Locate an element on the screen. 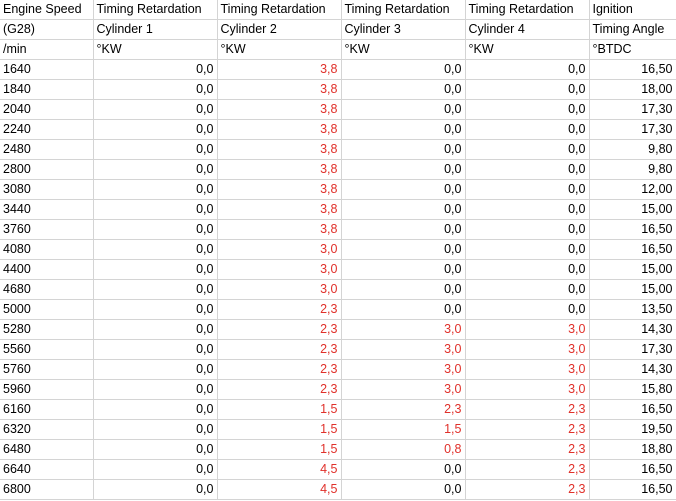  header-cell-cylinder-4: Cylinder 4 is located at coordinates (527, 29).